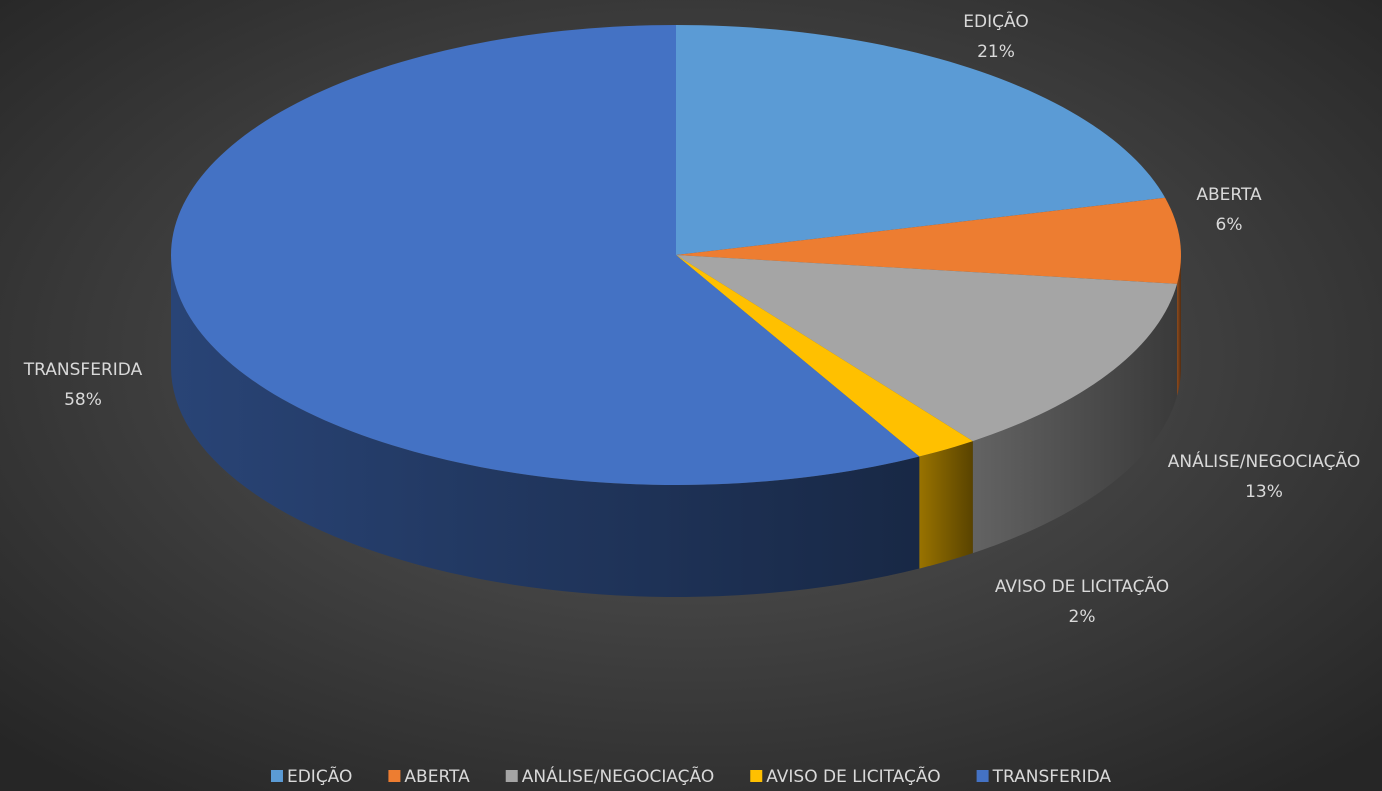 The height and width of the screenshot is (791, 1382). What do you see at coordinates (1082, 586) in the screenshot?
I see `data-label-category: AVISO DE LICITAÇÃO` at bounding box center [1082, 586].